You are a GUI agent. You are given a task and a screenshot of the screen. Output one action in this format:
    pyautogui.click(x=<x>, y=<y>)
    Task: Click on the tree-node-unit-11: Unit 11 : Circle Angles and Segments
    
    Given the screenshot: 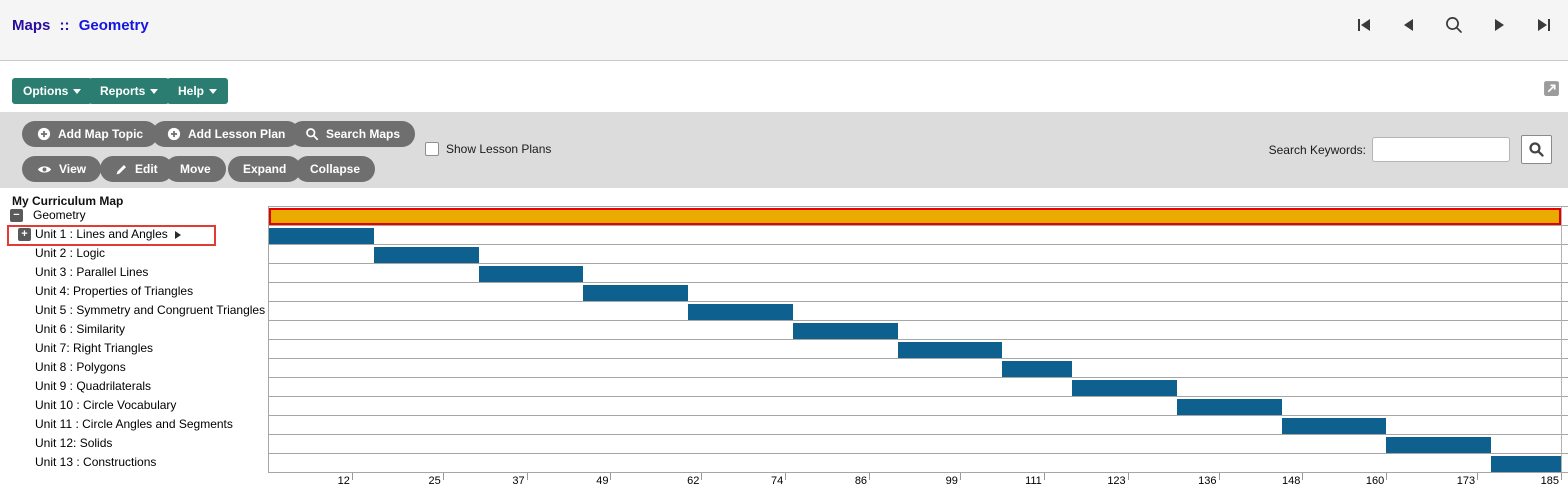 What is the action you would take?
    pyautogui.click(x=134, y=424)
    